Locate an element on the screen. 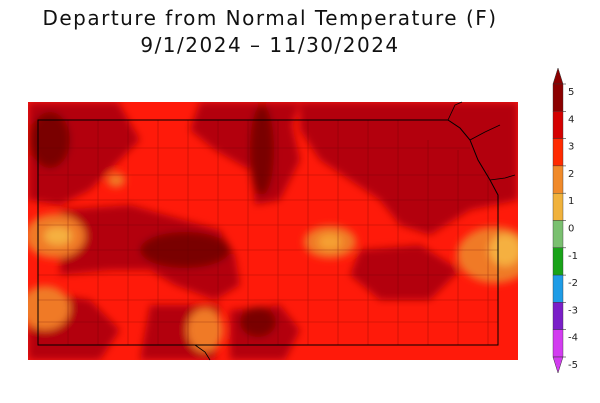 The image size is (600, 403). legend-labels: 5 4 3 2 1 0 -1 -2 -3 -4 -5 is located at coordinates (570, 227).